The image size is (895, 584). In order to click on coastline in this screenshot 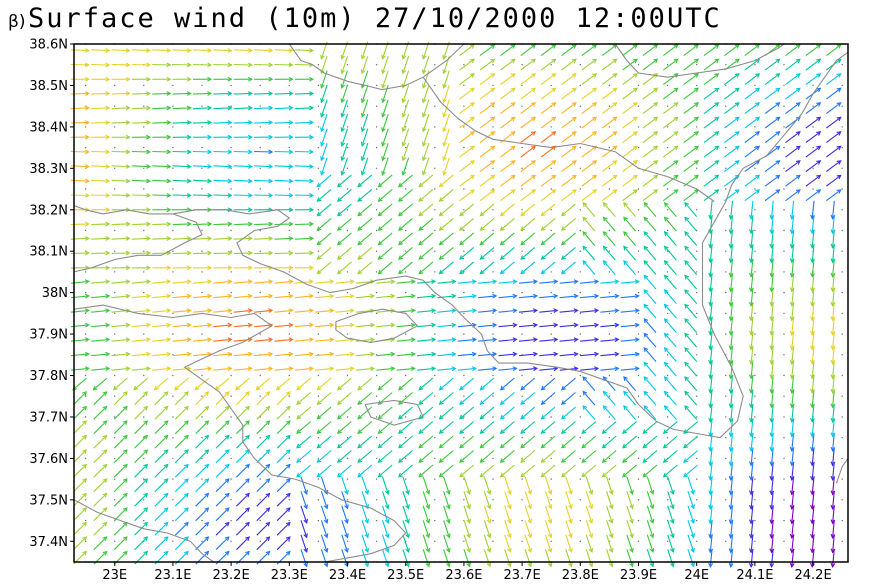, I will do `click(144, 531)`.